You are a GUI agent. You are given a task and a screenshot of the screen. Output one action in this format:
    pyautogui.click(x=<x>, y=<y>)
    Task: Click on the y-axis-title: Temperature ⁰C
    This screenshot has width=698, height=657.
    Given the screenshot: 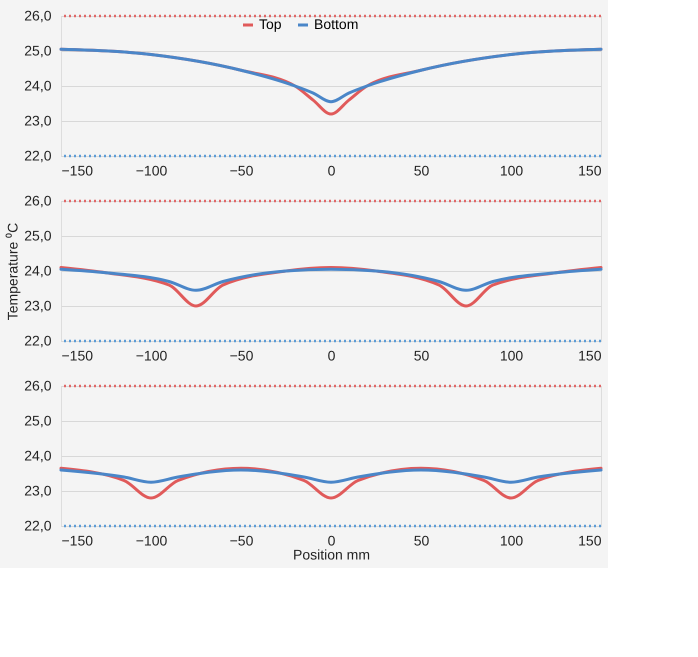 What is the action you would take?
    pyautogui.click(x=12, y=271)
    